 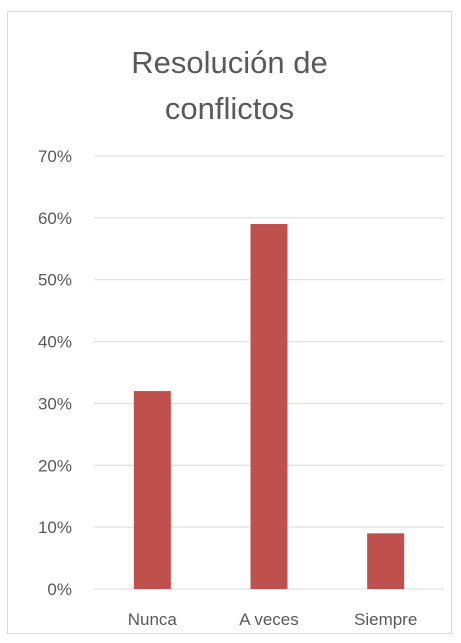 What do you see at coordinates (229, 62) in the screenshot?
I see `chart-title-line-1: Resolución de` at bounding box center [229, 62].